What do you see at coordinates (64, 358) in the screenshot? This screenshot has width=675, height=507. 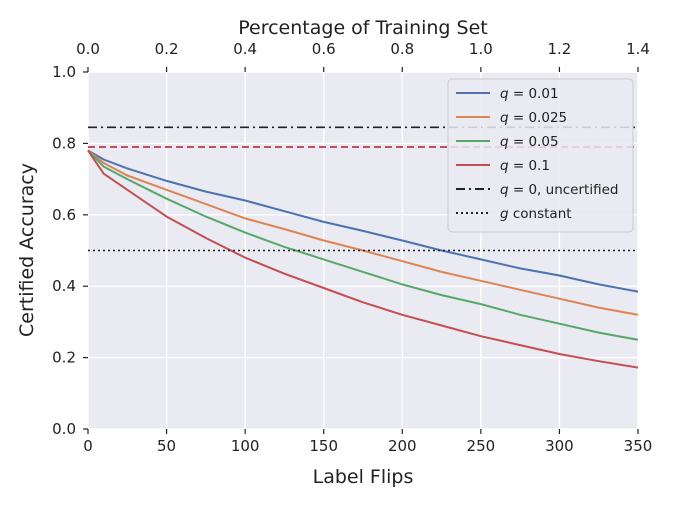 I see `y-tick-label: 0.2` at bounding box center [64, 358].